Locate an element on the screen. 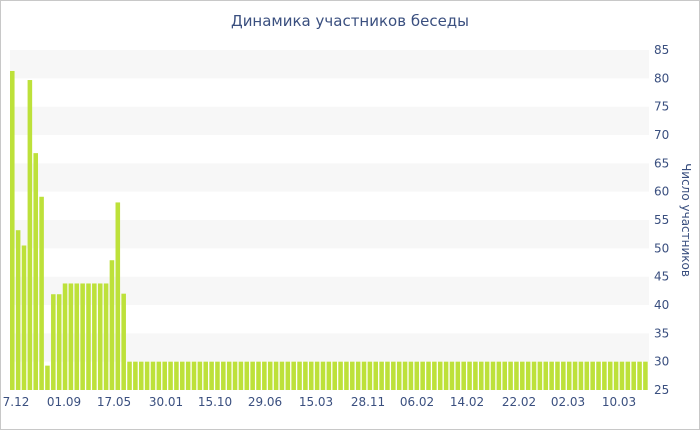 Image resolution: width=700 pixels, height=430 pixels. y-tick-label: 30 is located at coordinates (661, 362).